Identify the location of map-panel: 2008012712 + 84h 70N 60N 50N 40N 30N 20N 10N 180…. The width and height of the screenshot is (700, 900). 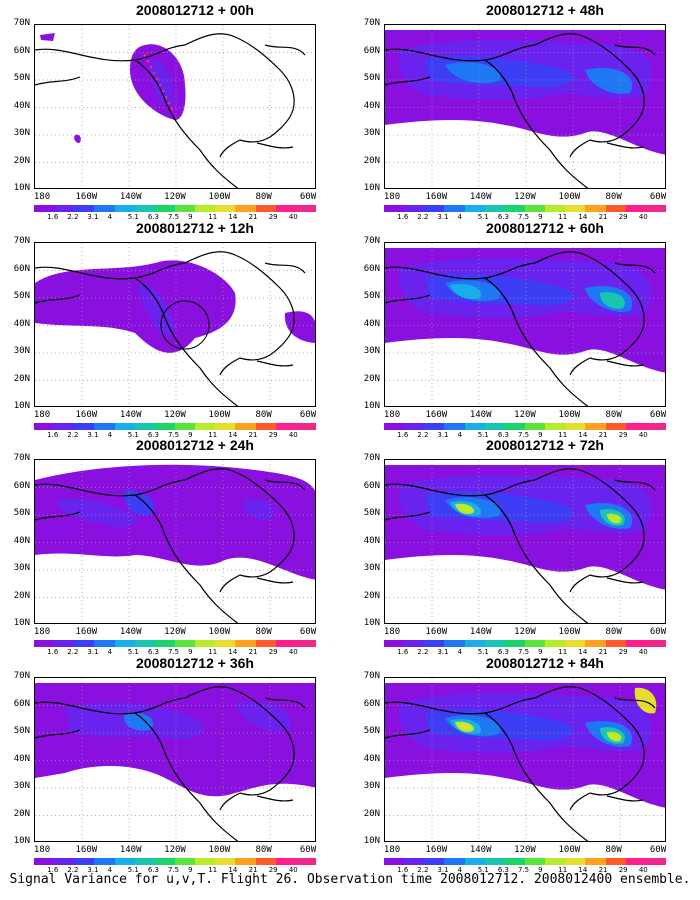
(520, 764).